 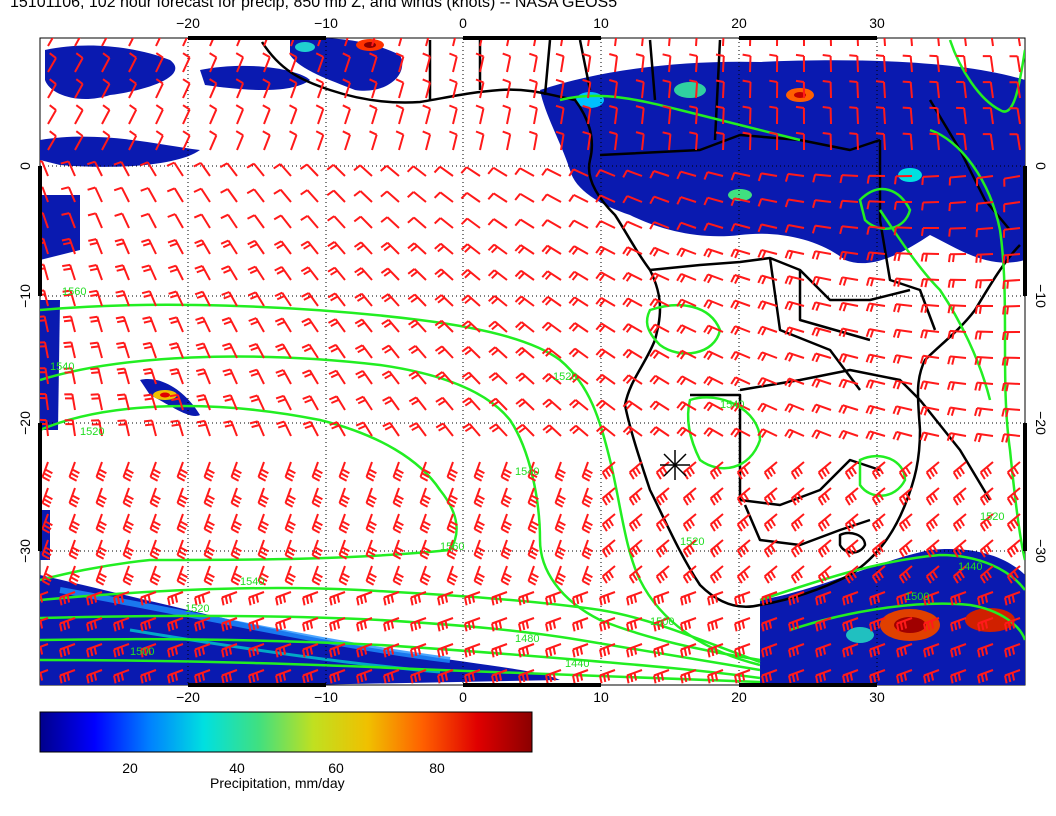 What do you see at coordinates (283, 768) in the screenshot?
I see `colorbar-ticks: 20 40 60 80` at bounding box center [283, 768].